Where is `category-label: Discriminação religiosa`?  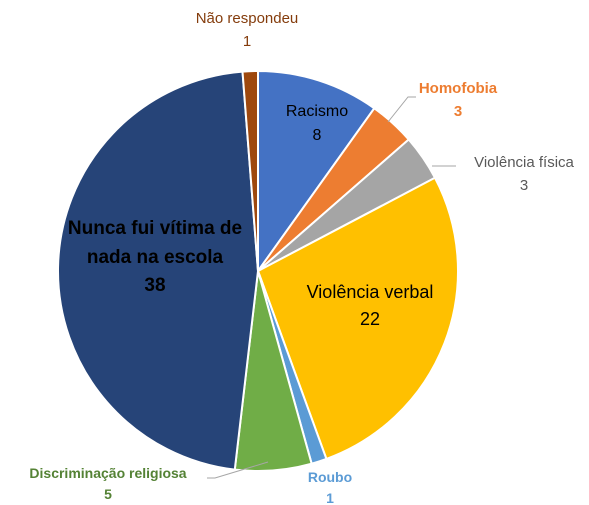
category-label: Discriminação religiosa is located at coordinates (108, 473).